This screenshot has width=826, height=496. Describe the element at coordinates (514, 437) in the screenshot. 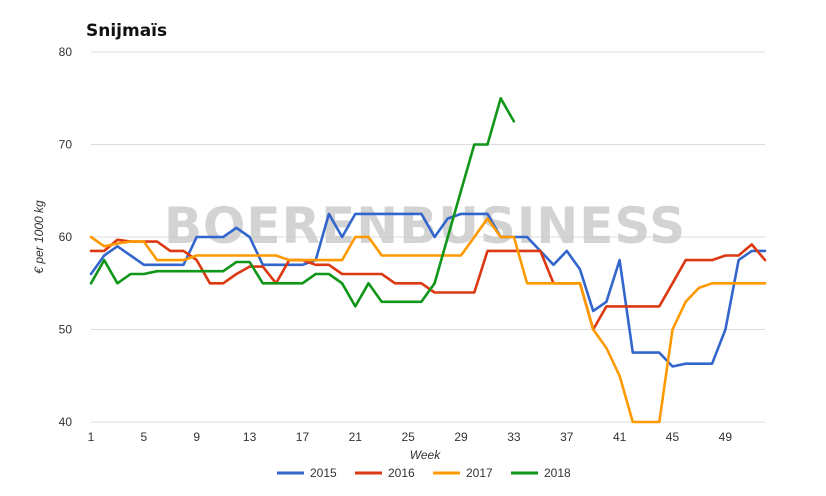

I see `x-tick-label: 33` at that location.